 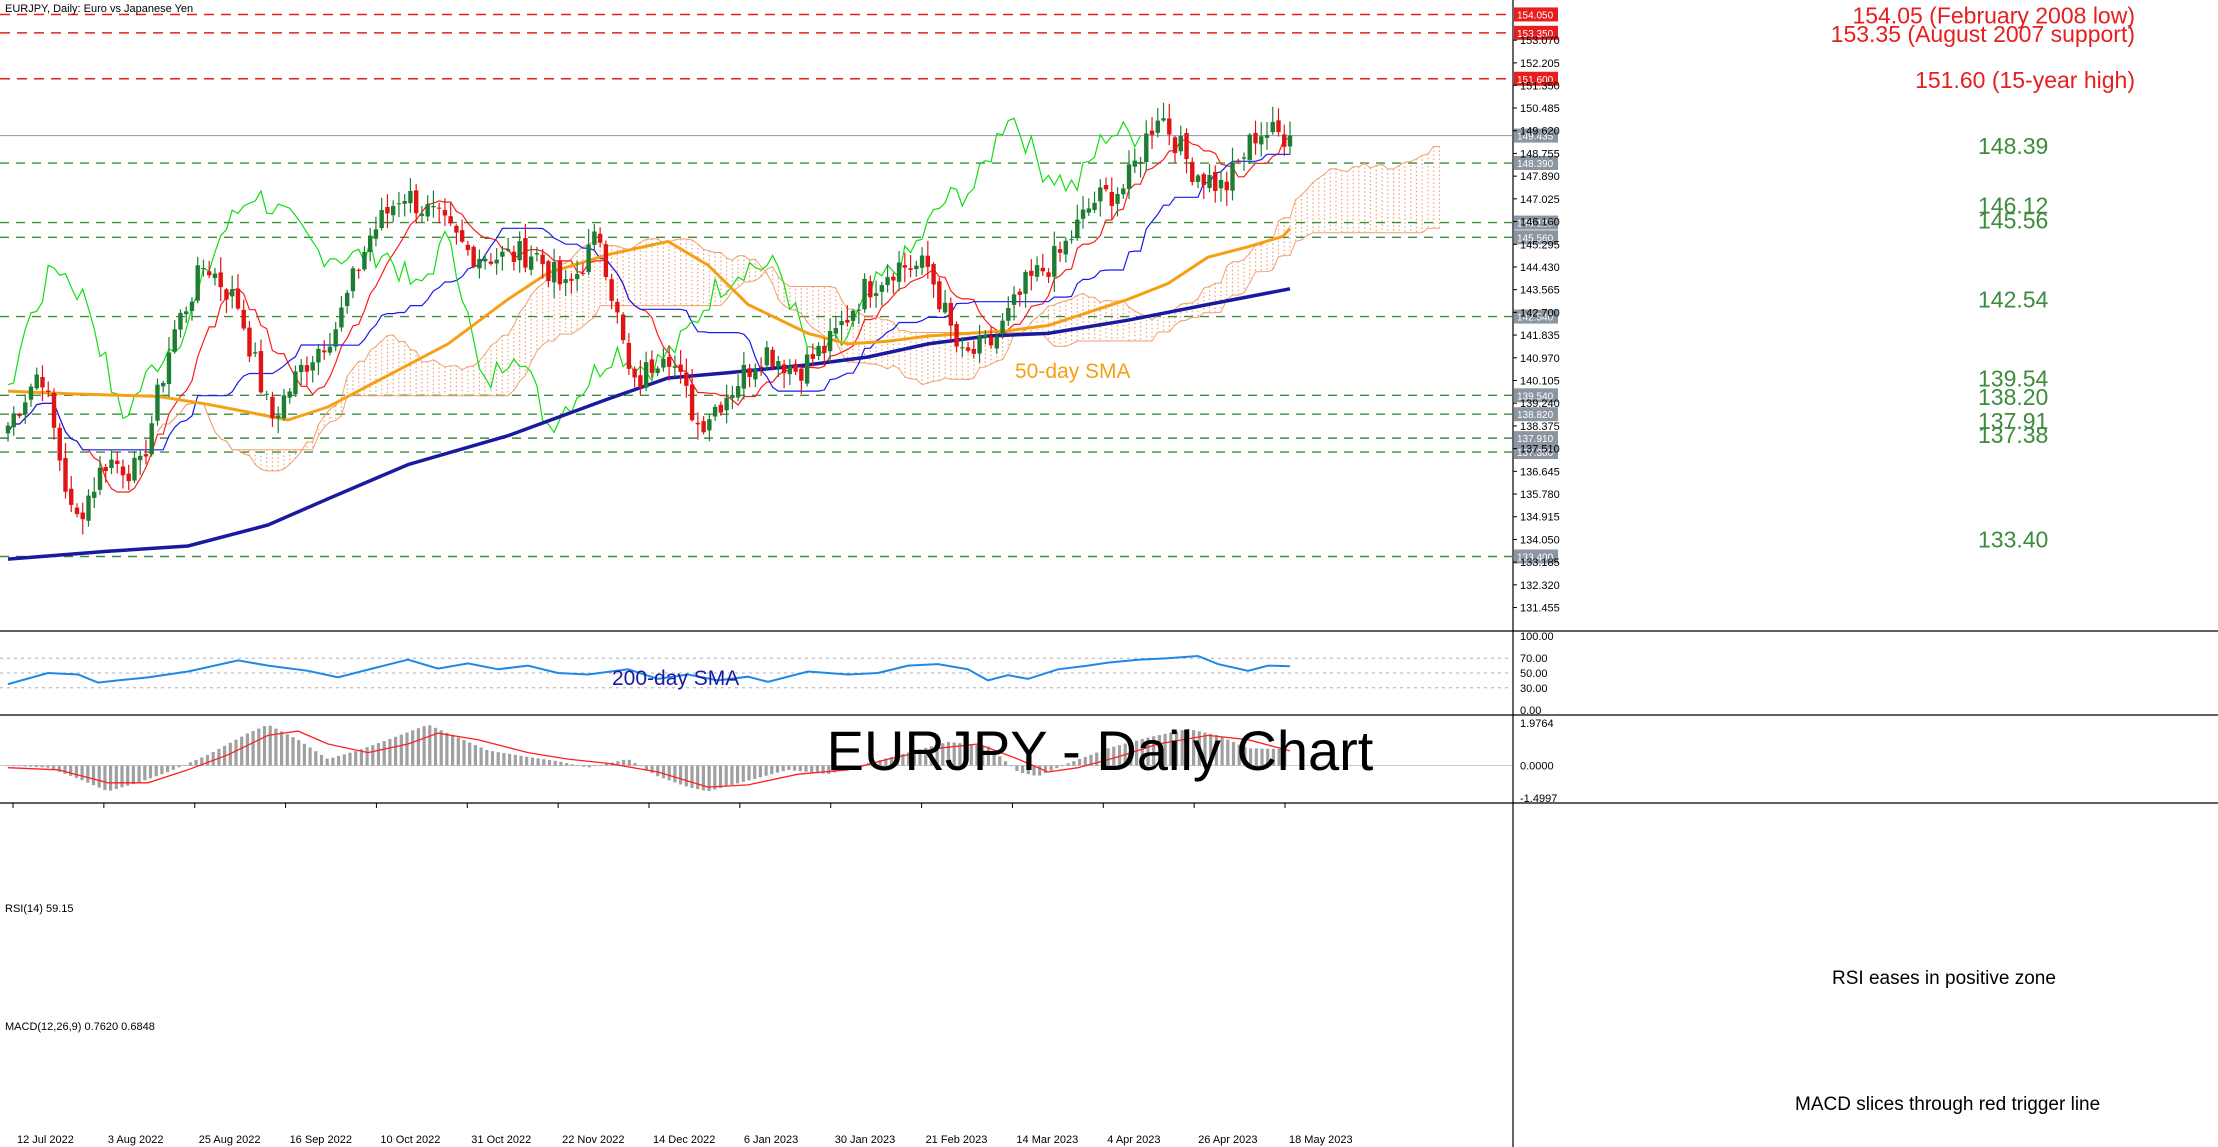 I want to click on rsi-tick-label: 0.00, so click(x=1530, y=711).